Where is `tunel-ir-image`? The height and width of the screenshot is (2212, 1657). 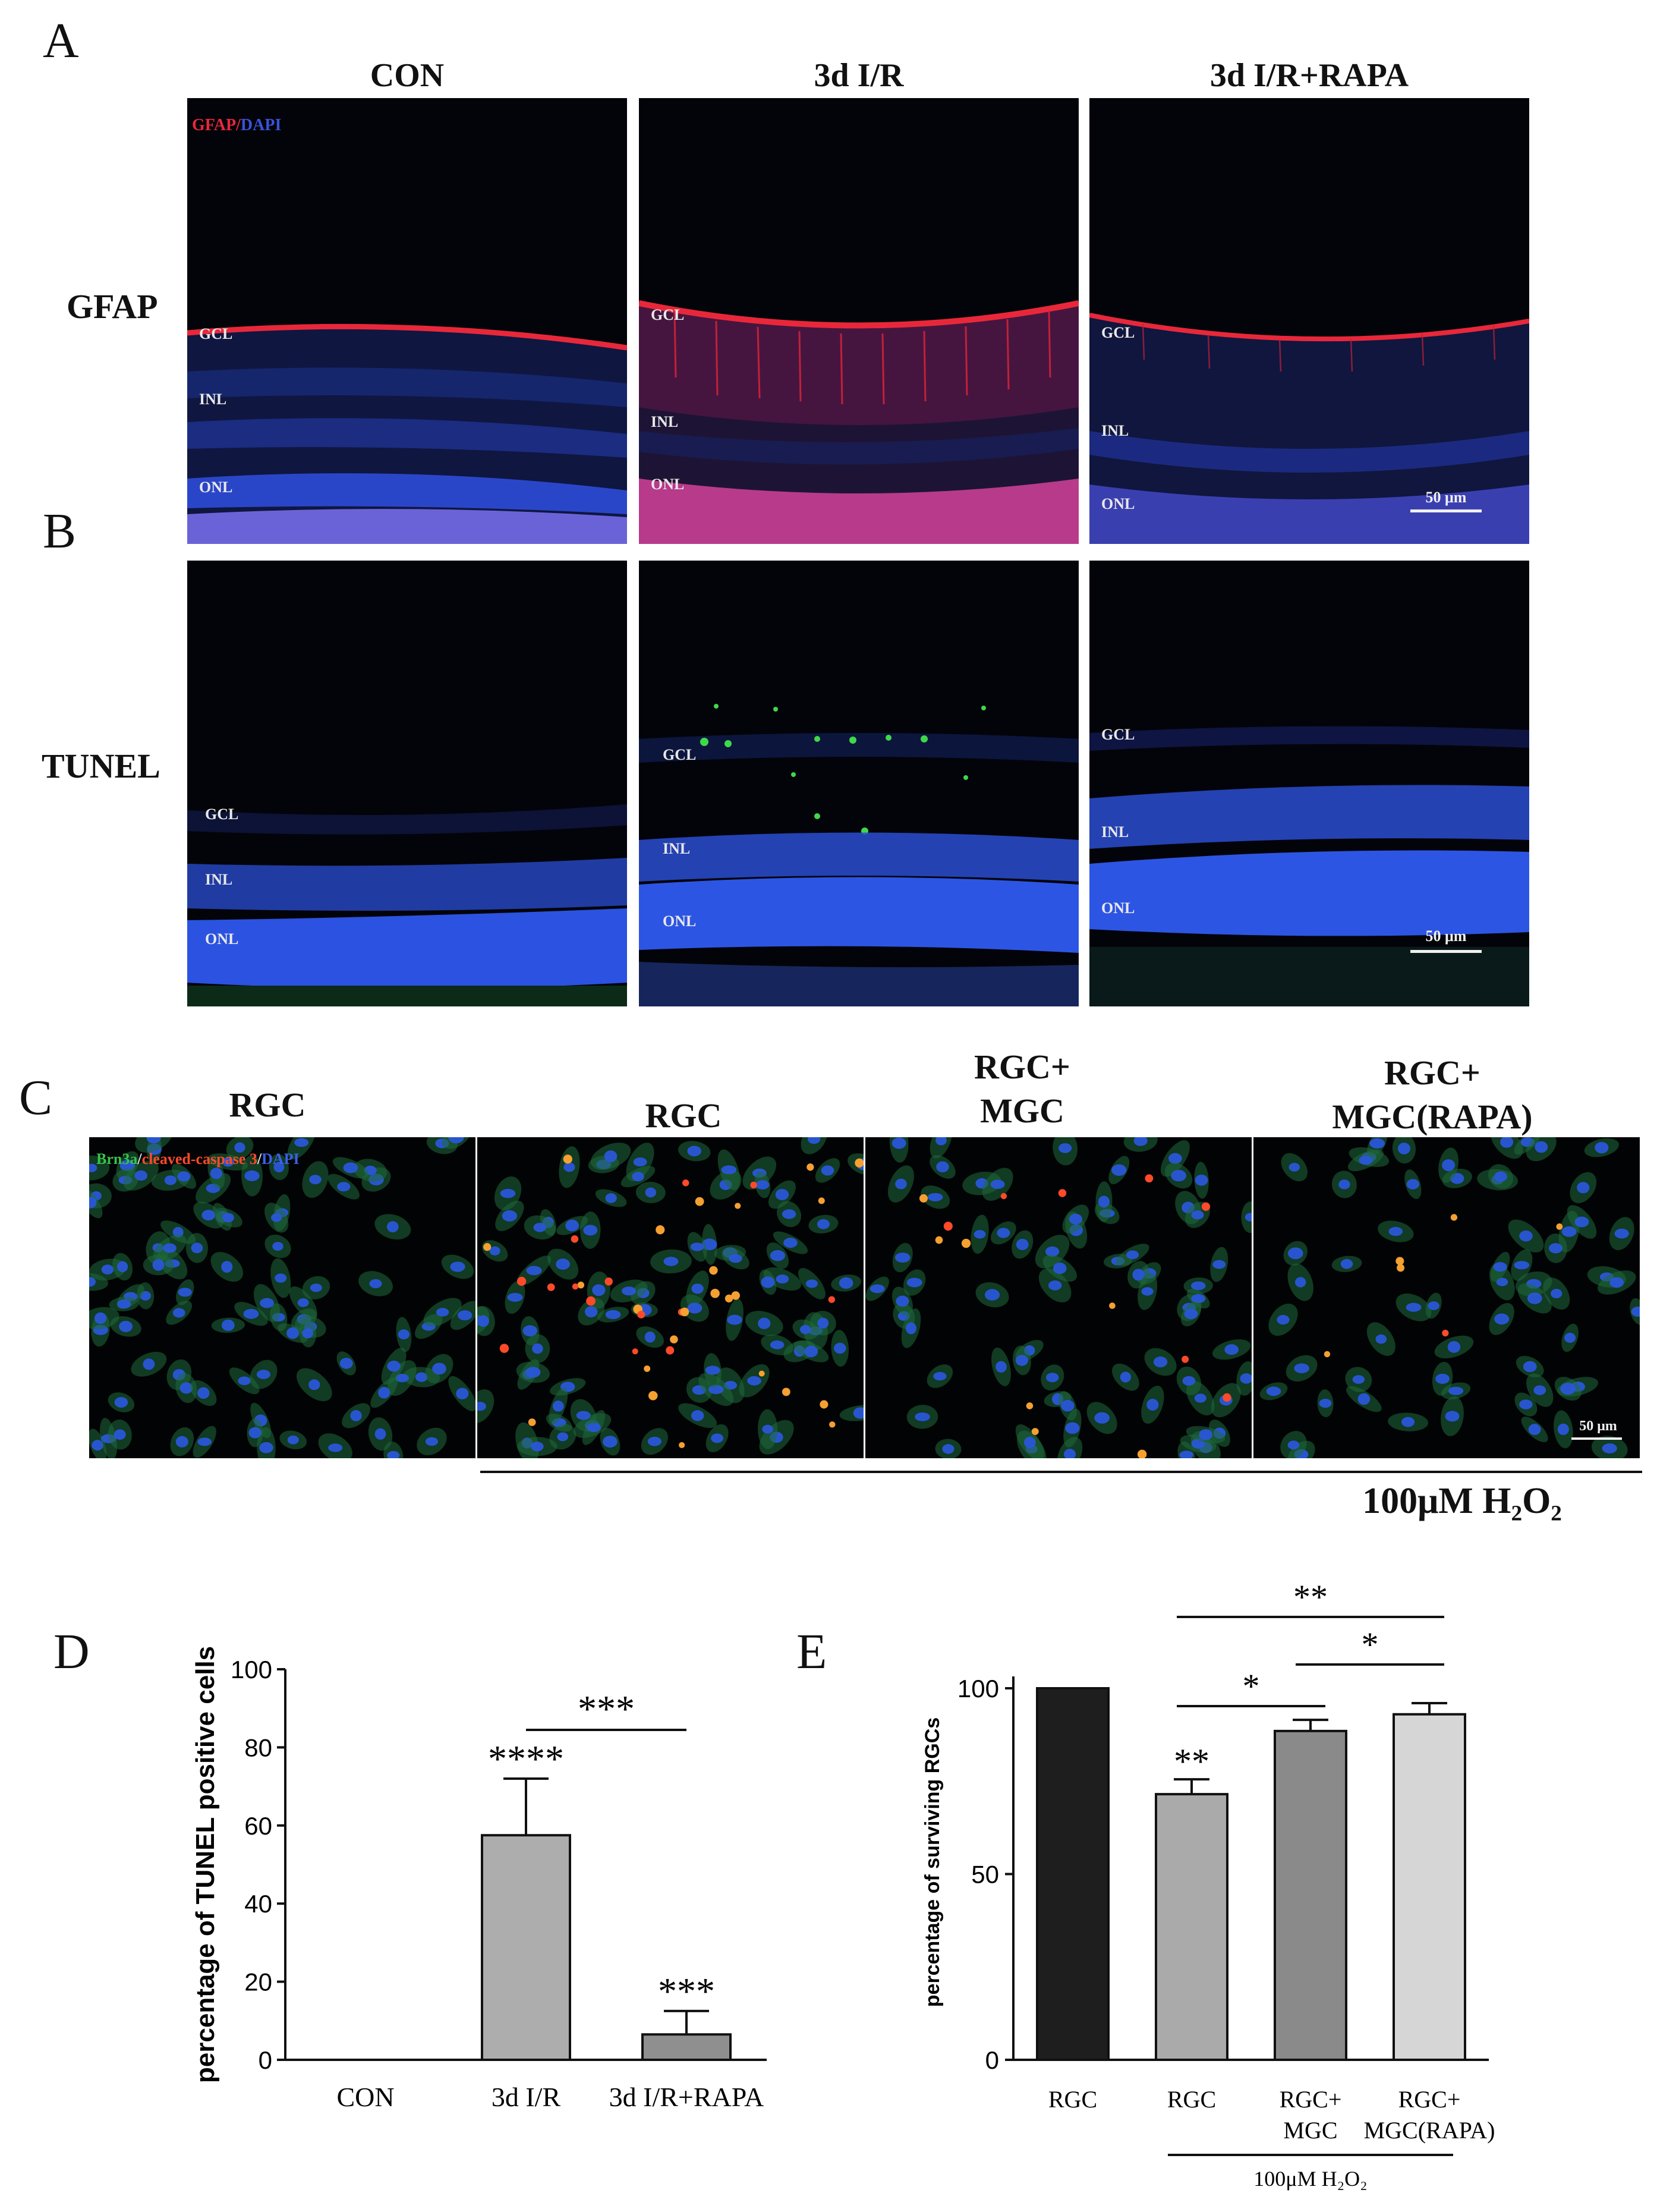 tunel-ir-image is located at coordinates (859, 855).